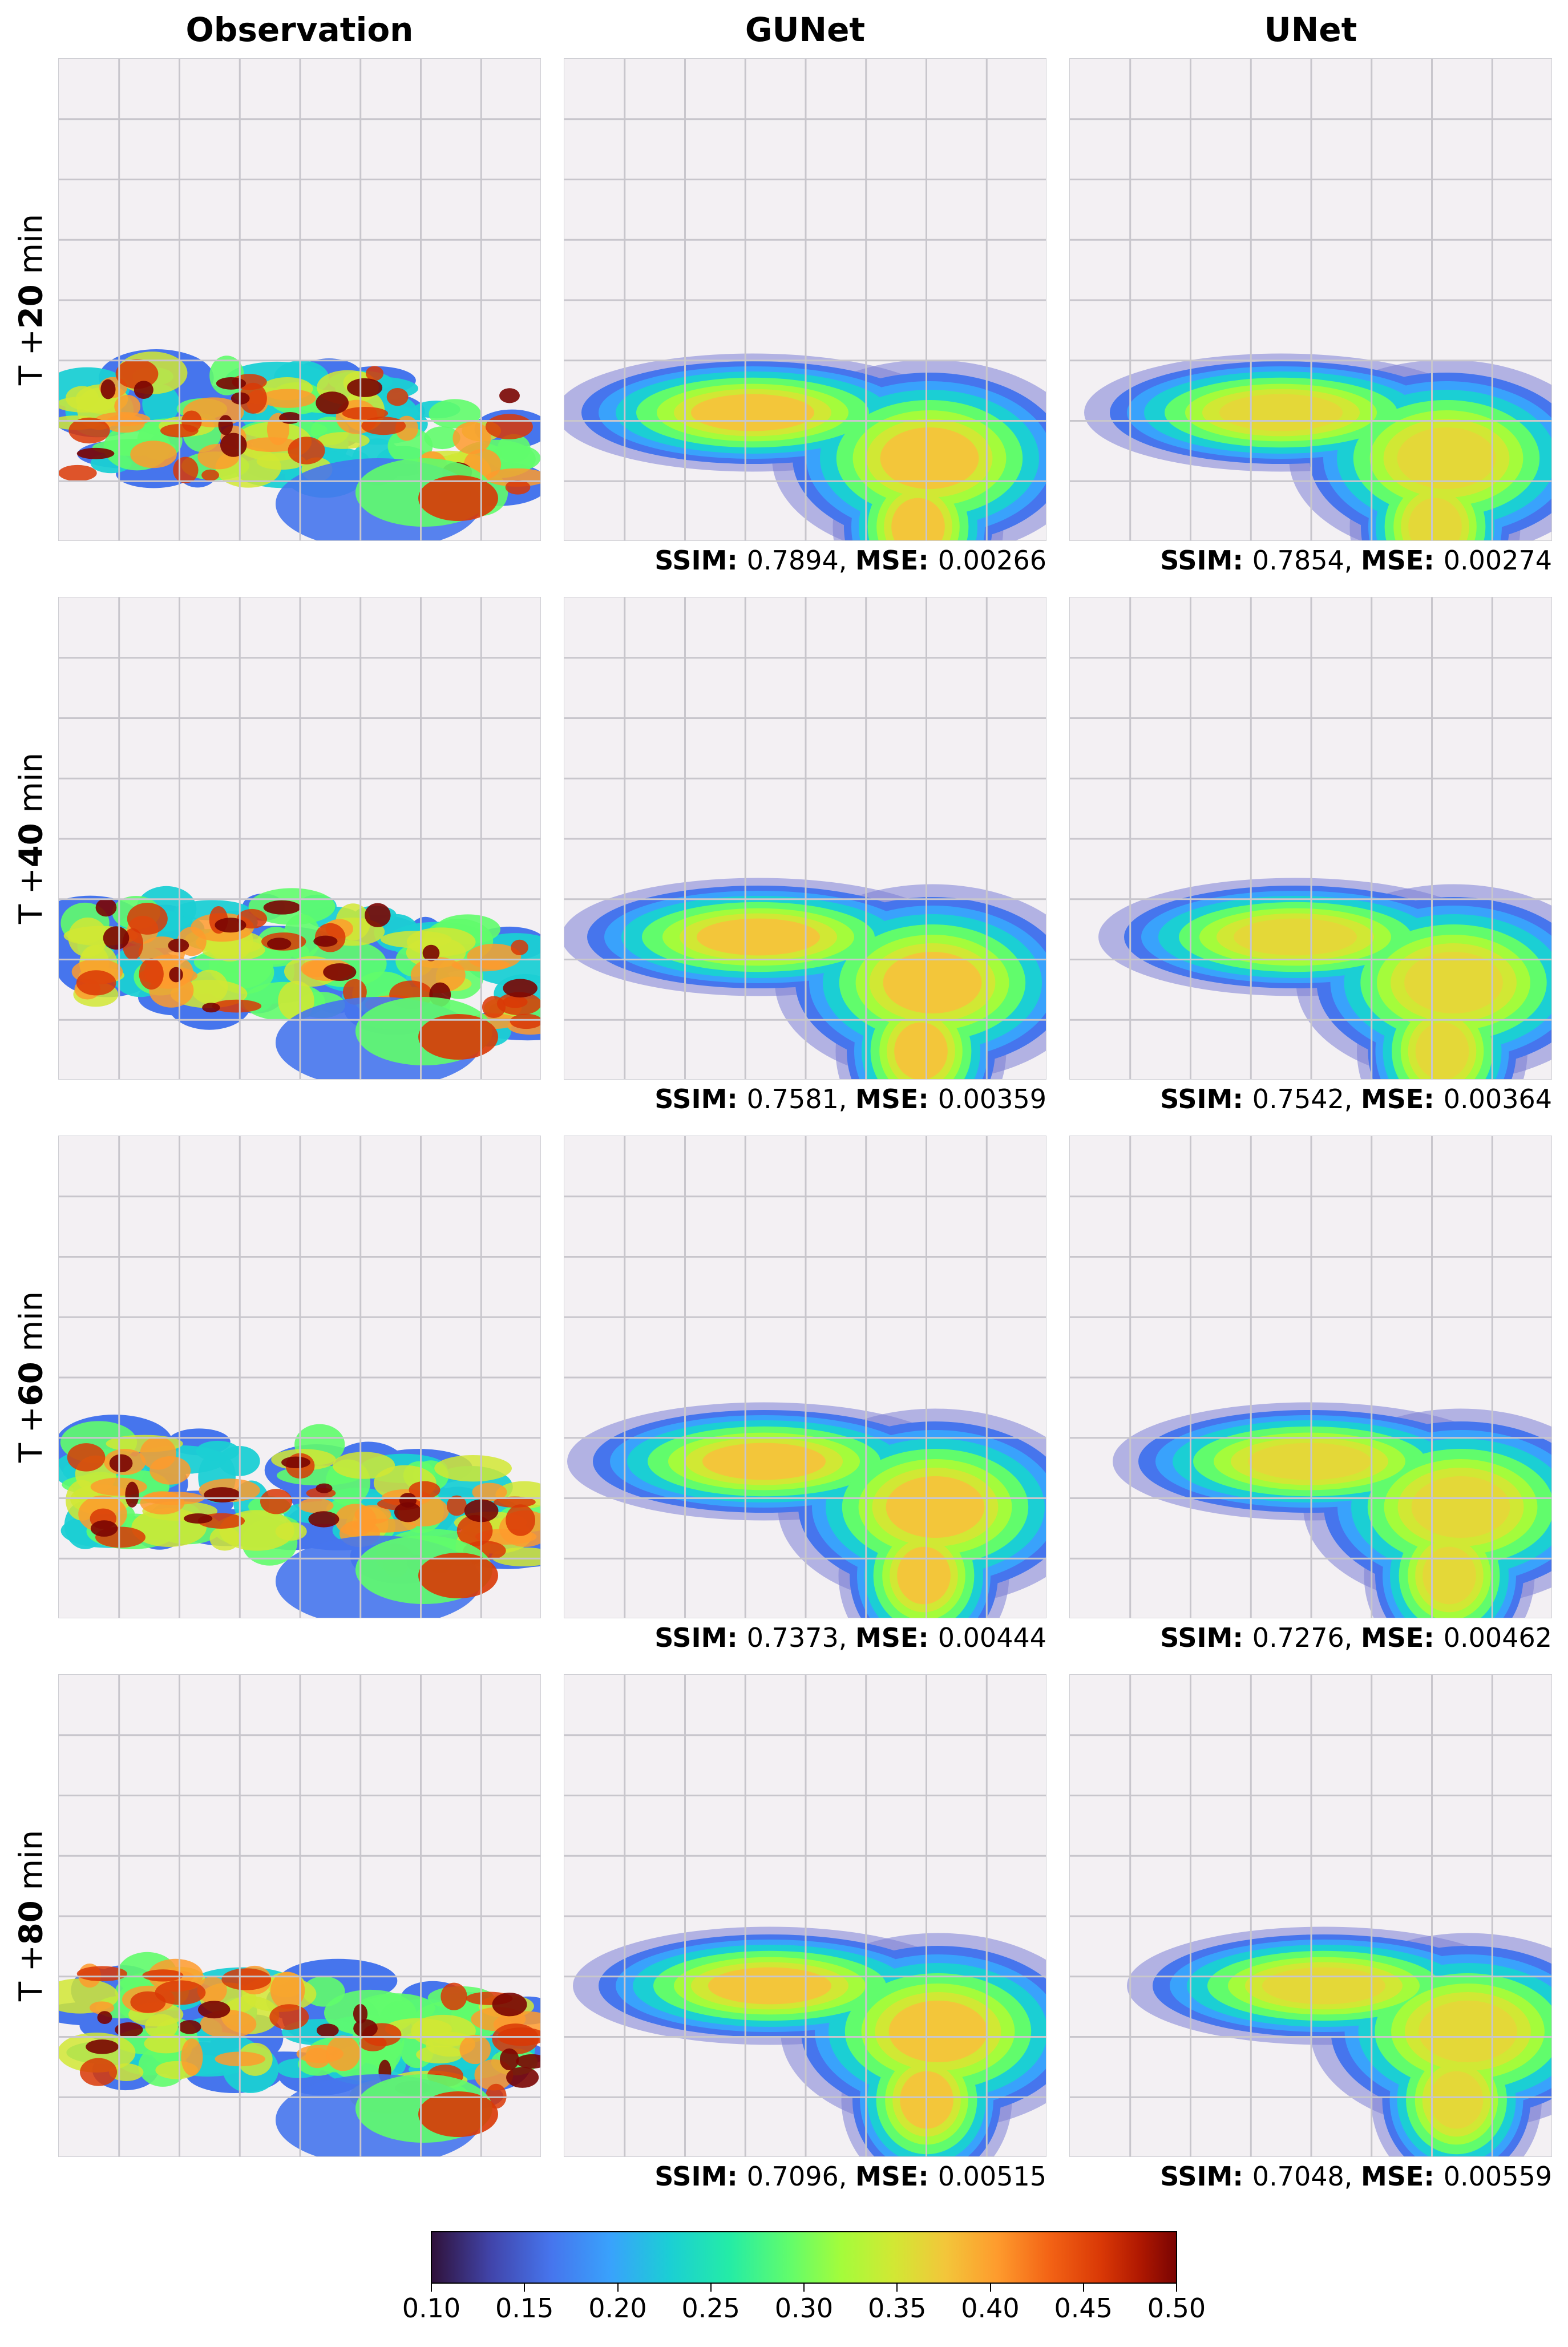  Describe the element at coordinates (1356, 1637) in the screenshot. I see `metric-unet-t60: SSIM: 0.7276, MSE: 0.00462` at that location.